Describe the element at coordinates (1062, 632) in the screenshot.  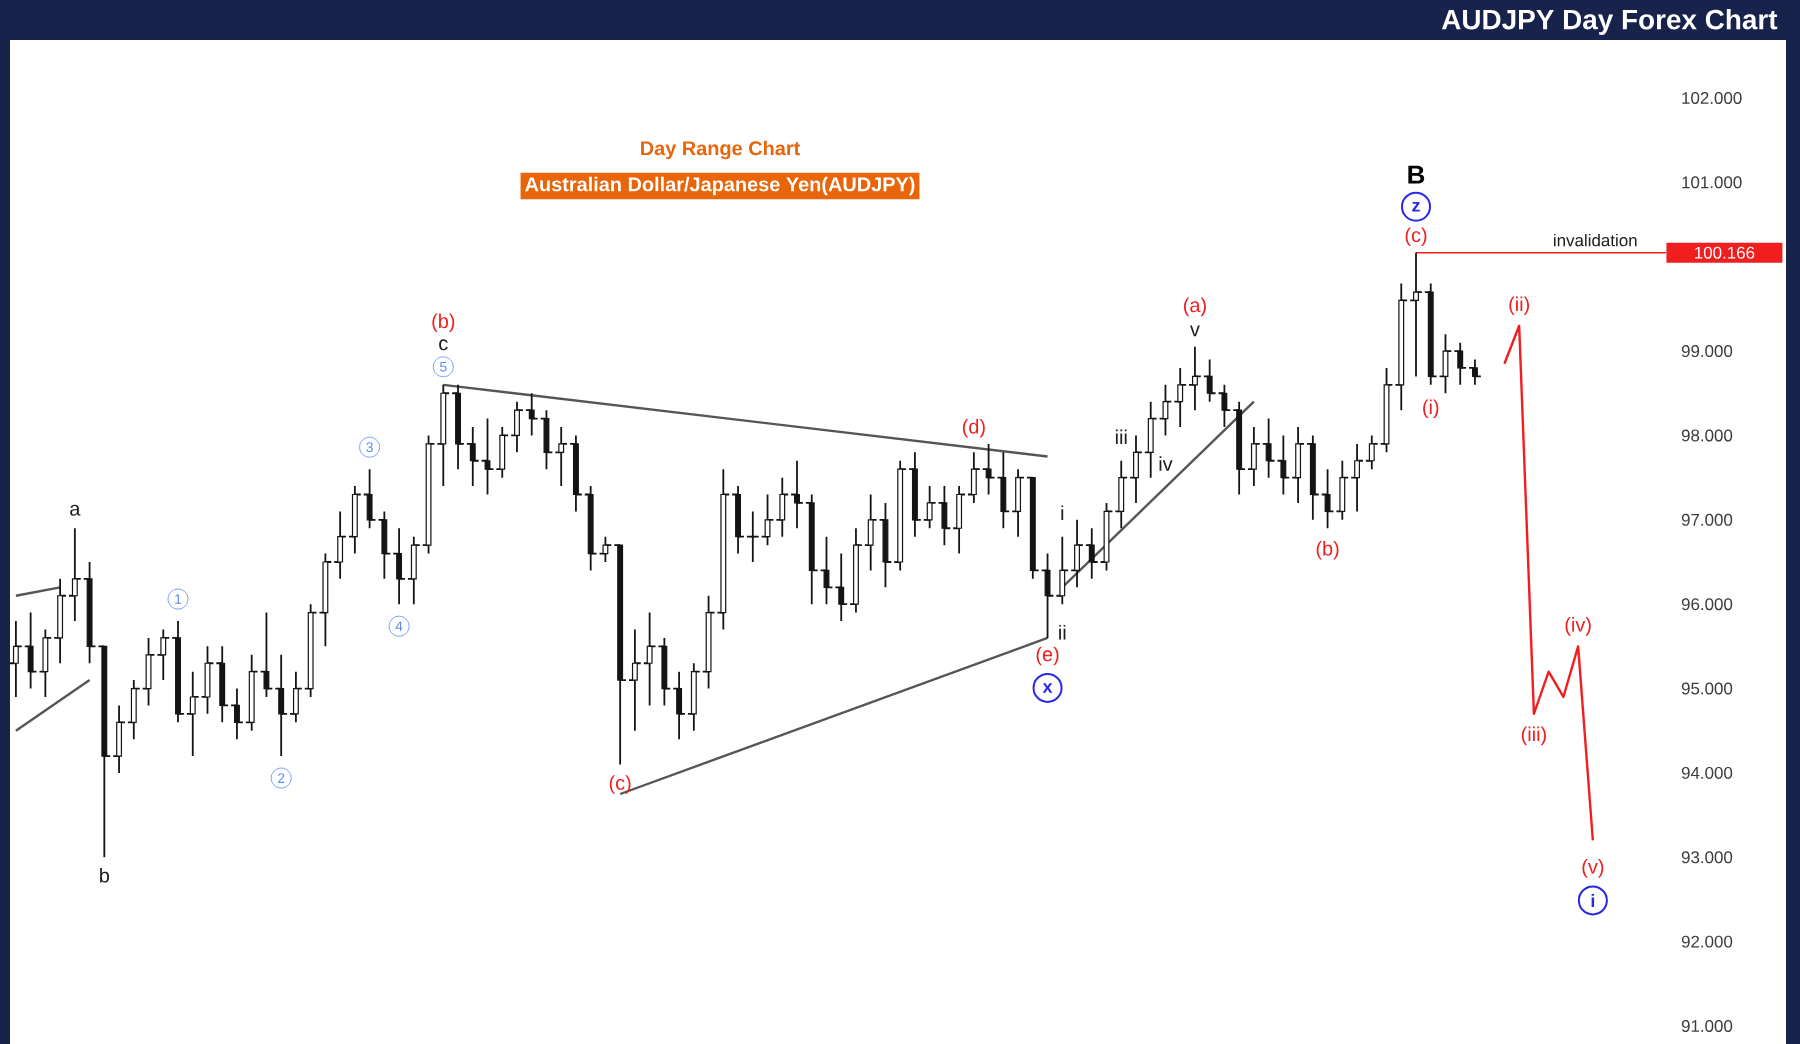
I see `annotation: ii` at that location.